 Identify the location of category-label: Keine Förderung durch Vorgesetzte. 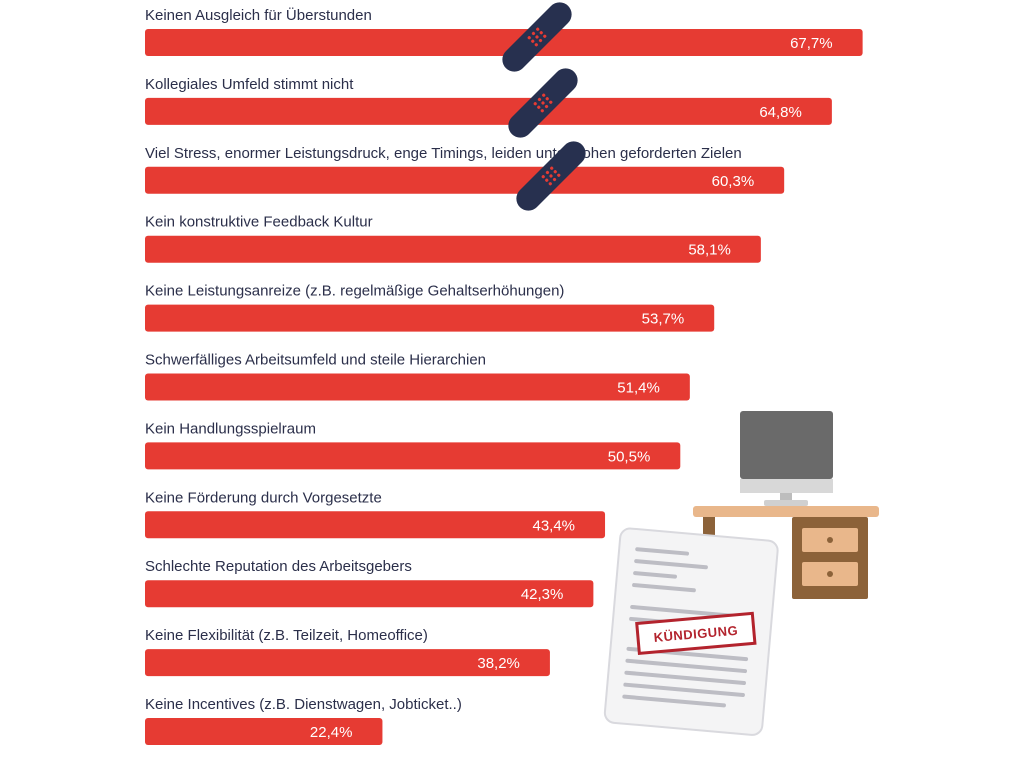
(263, 497).